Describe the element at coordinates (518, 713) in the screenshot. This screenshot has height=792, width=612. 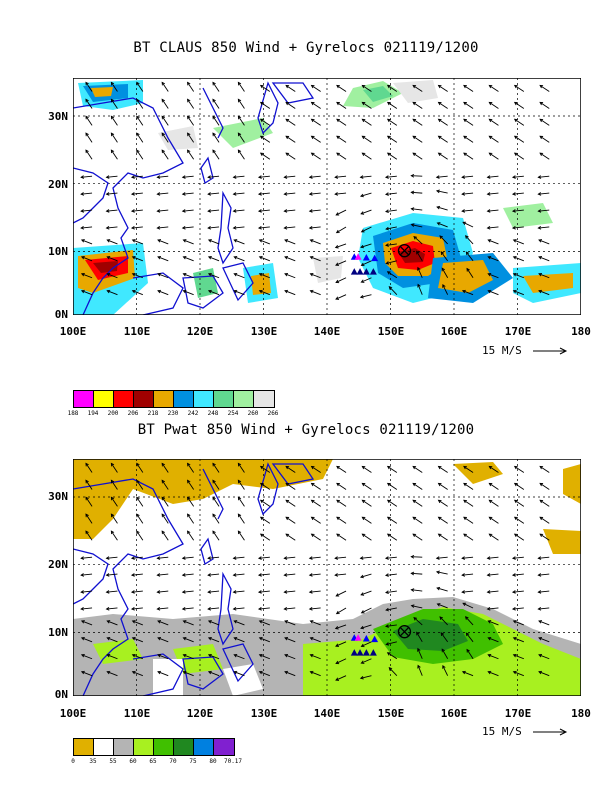
I see `bottom-xtick-170e: 170E` at that location.